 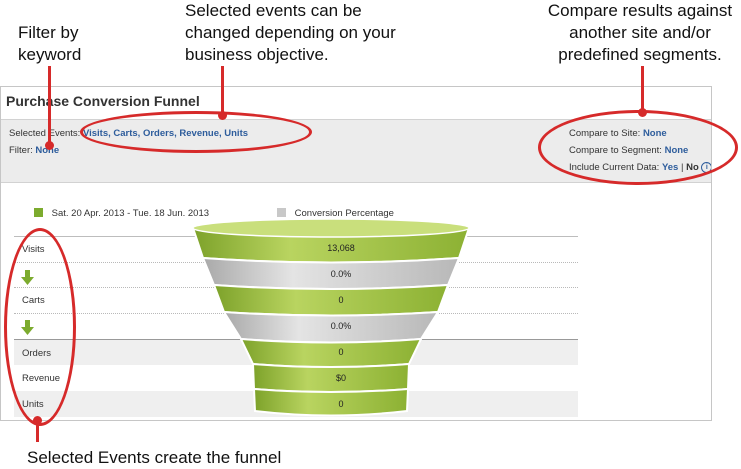 I want to click on compare-pointer, so click(x=642, y=91).